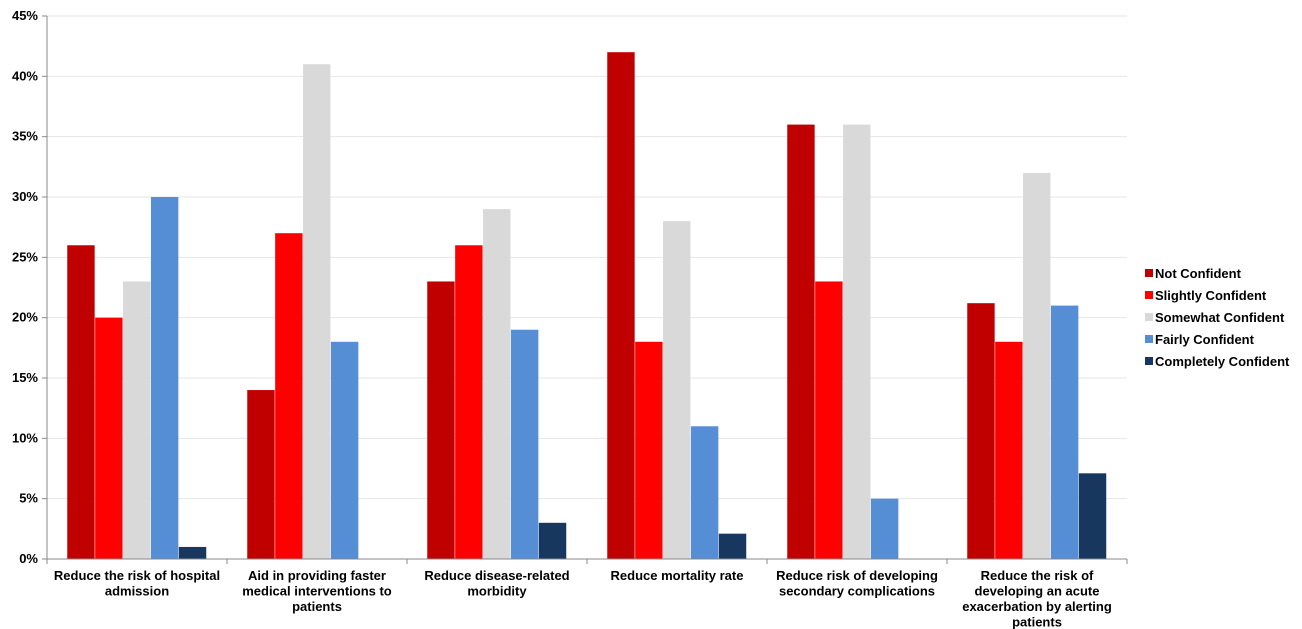 Image resolution: width=1302 pixels, height=629 pixels. Describe the element at coordinates (677, 575) in the screenshot. I see `x-category-label: Reduce mortality rate` at that location.